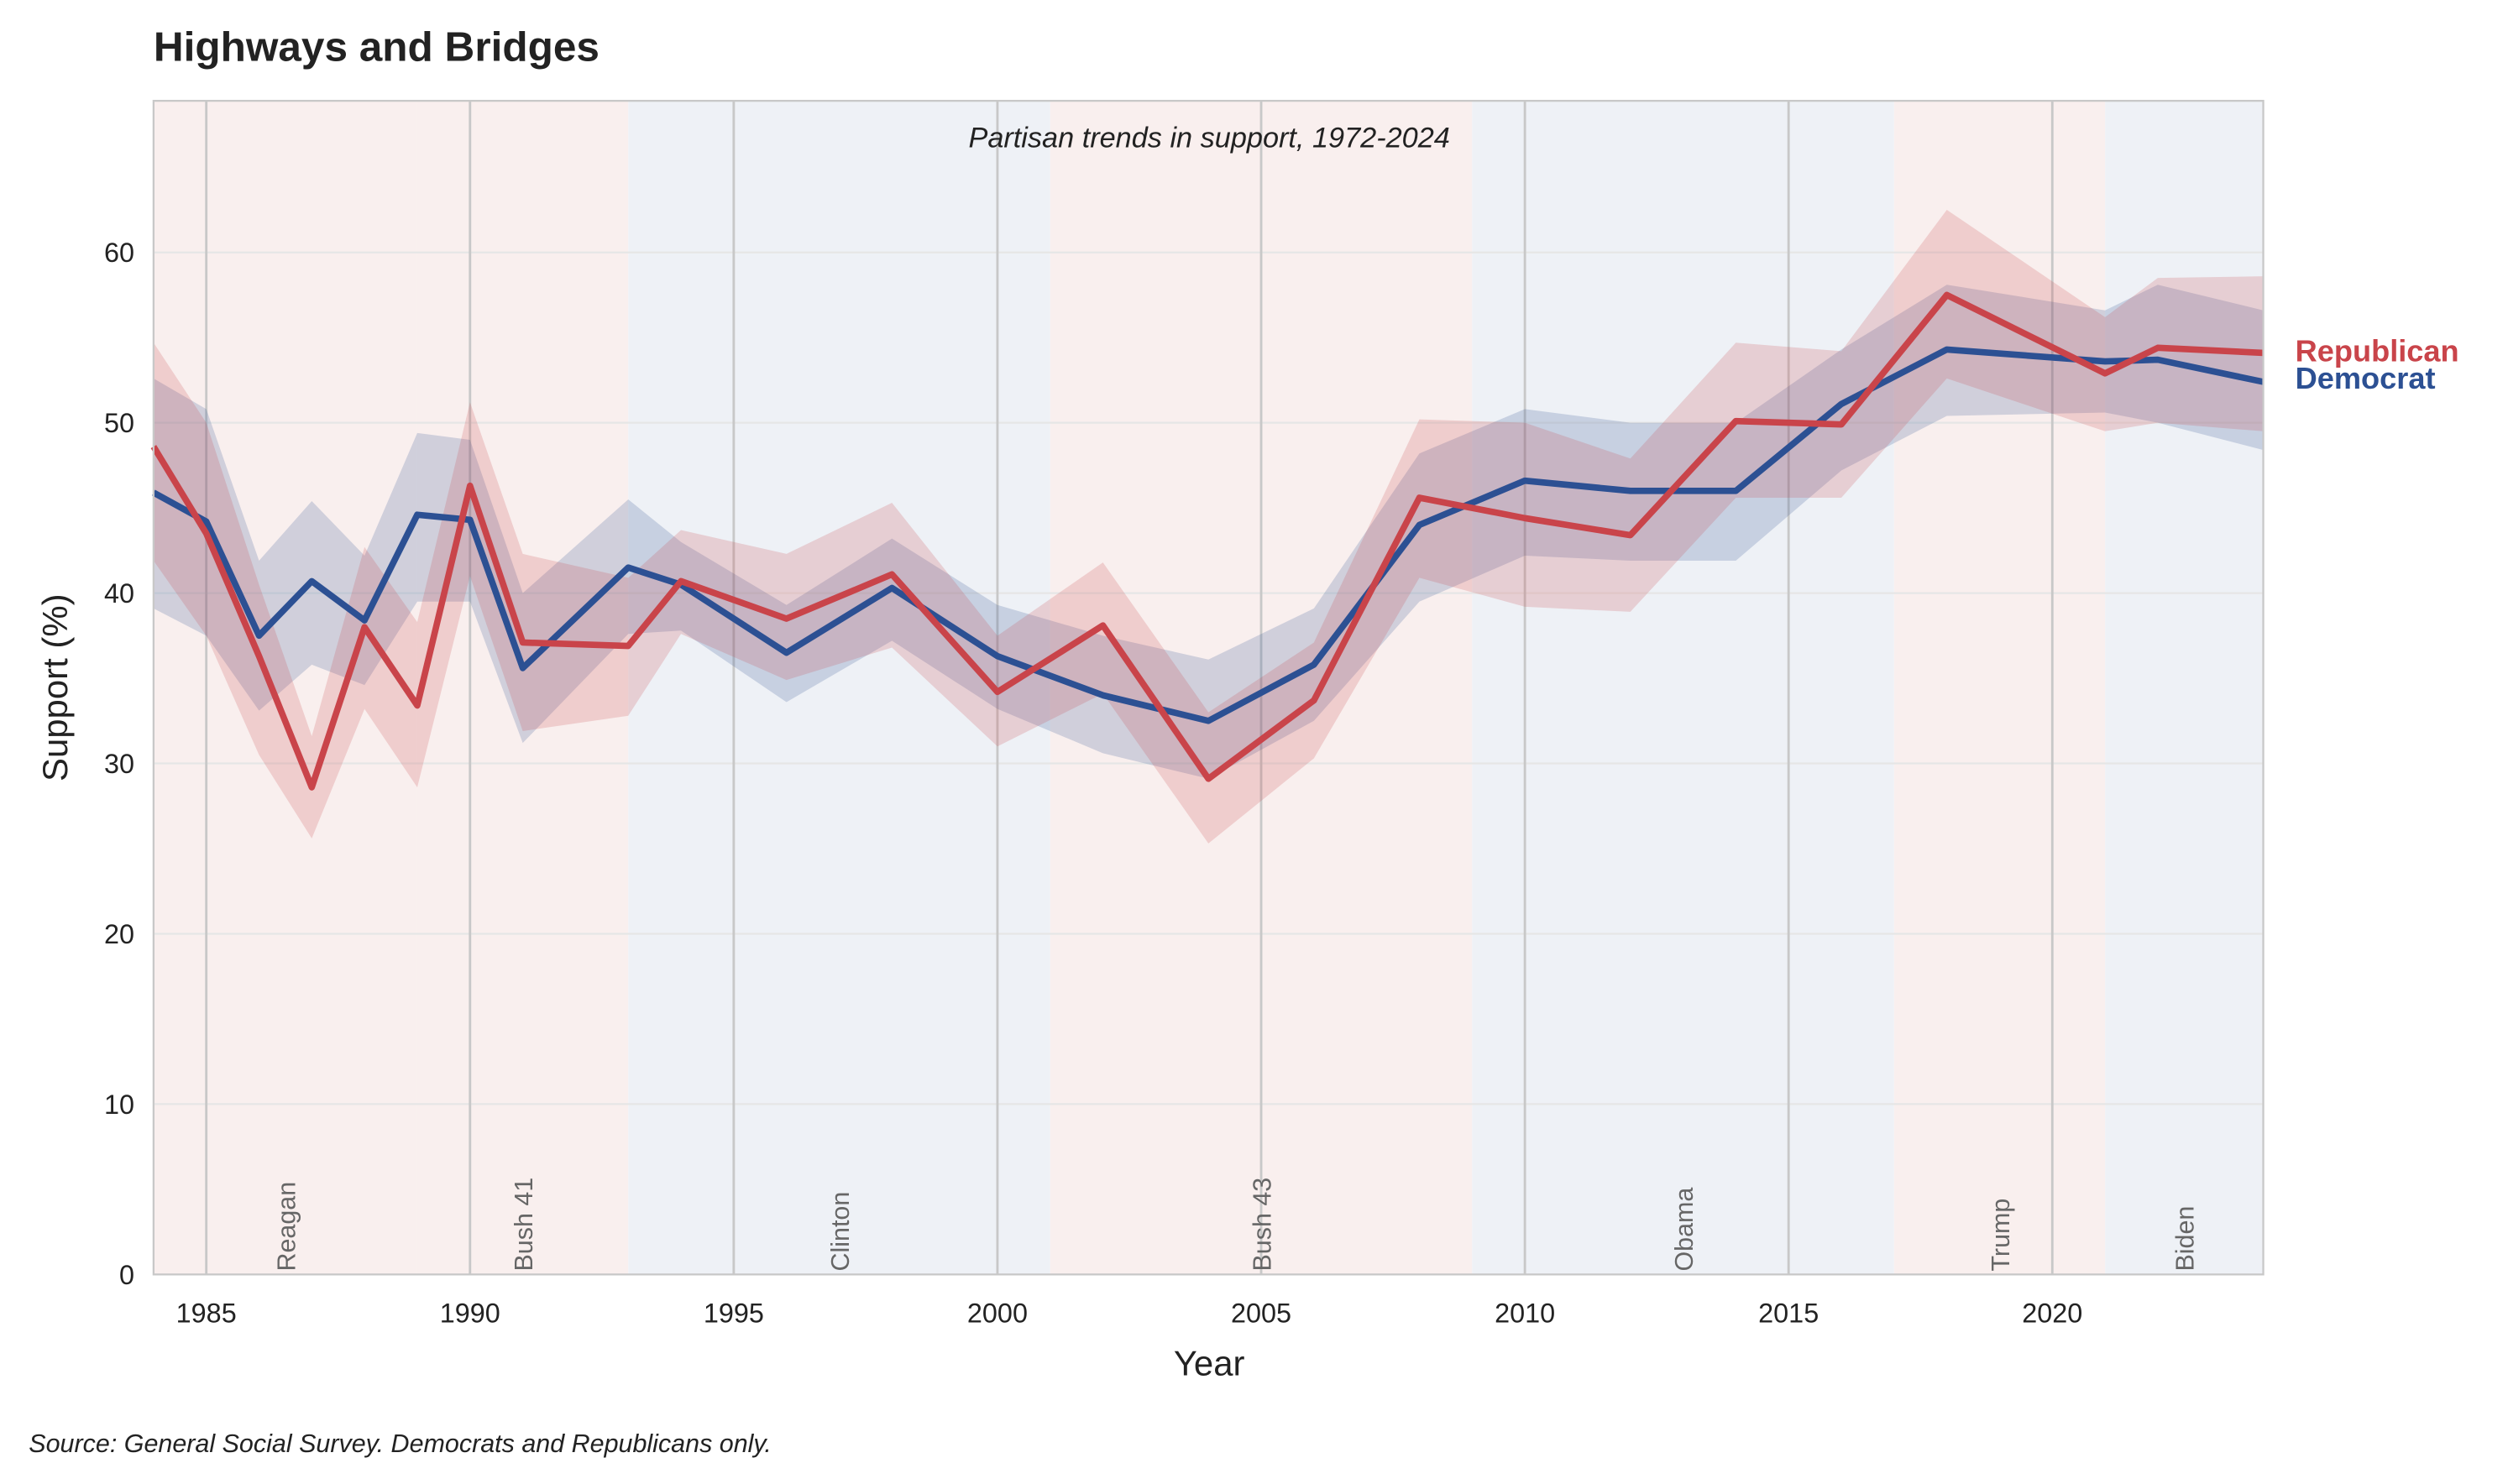 The height and width of the screenshot is (1484, 2508). Describe the element at coordinates (2377, 351) in the screenshot. I see `legend-label-republican: Republican` at that location.